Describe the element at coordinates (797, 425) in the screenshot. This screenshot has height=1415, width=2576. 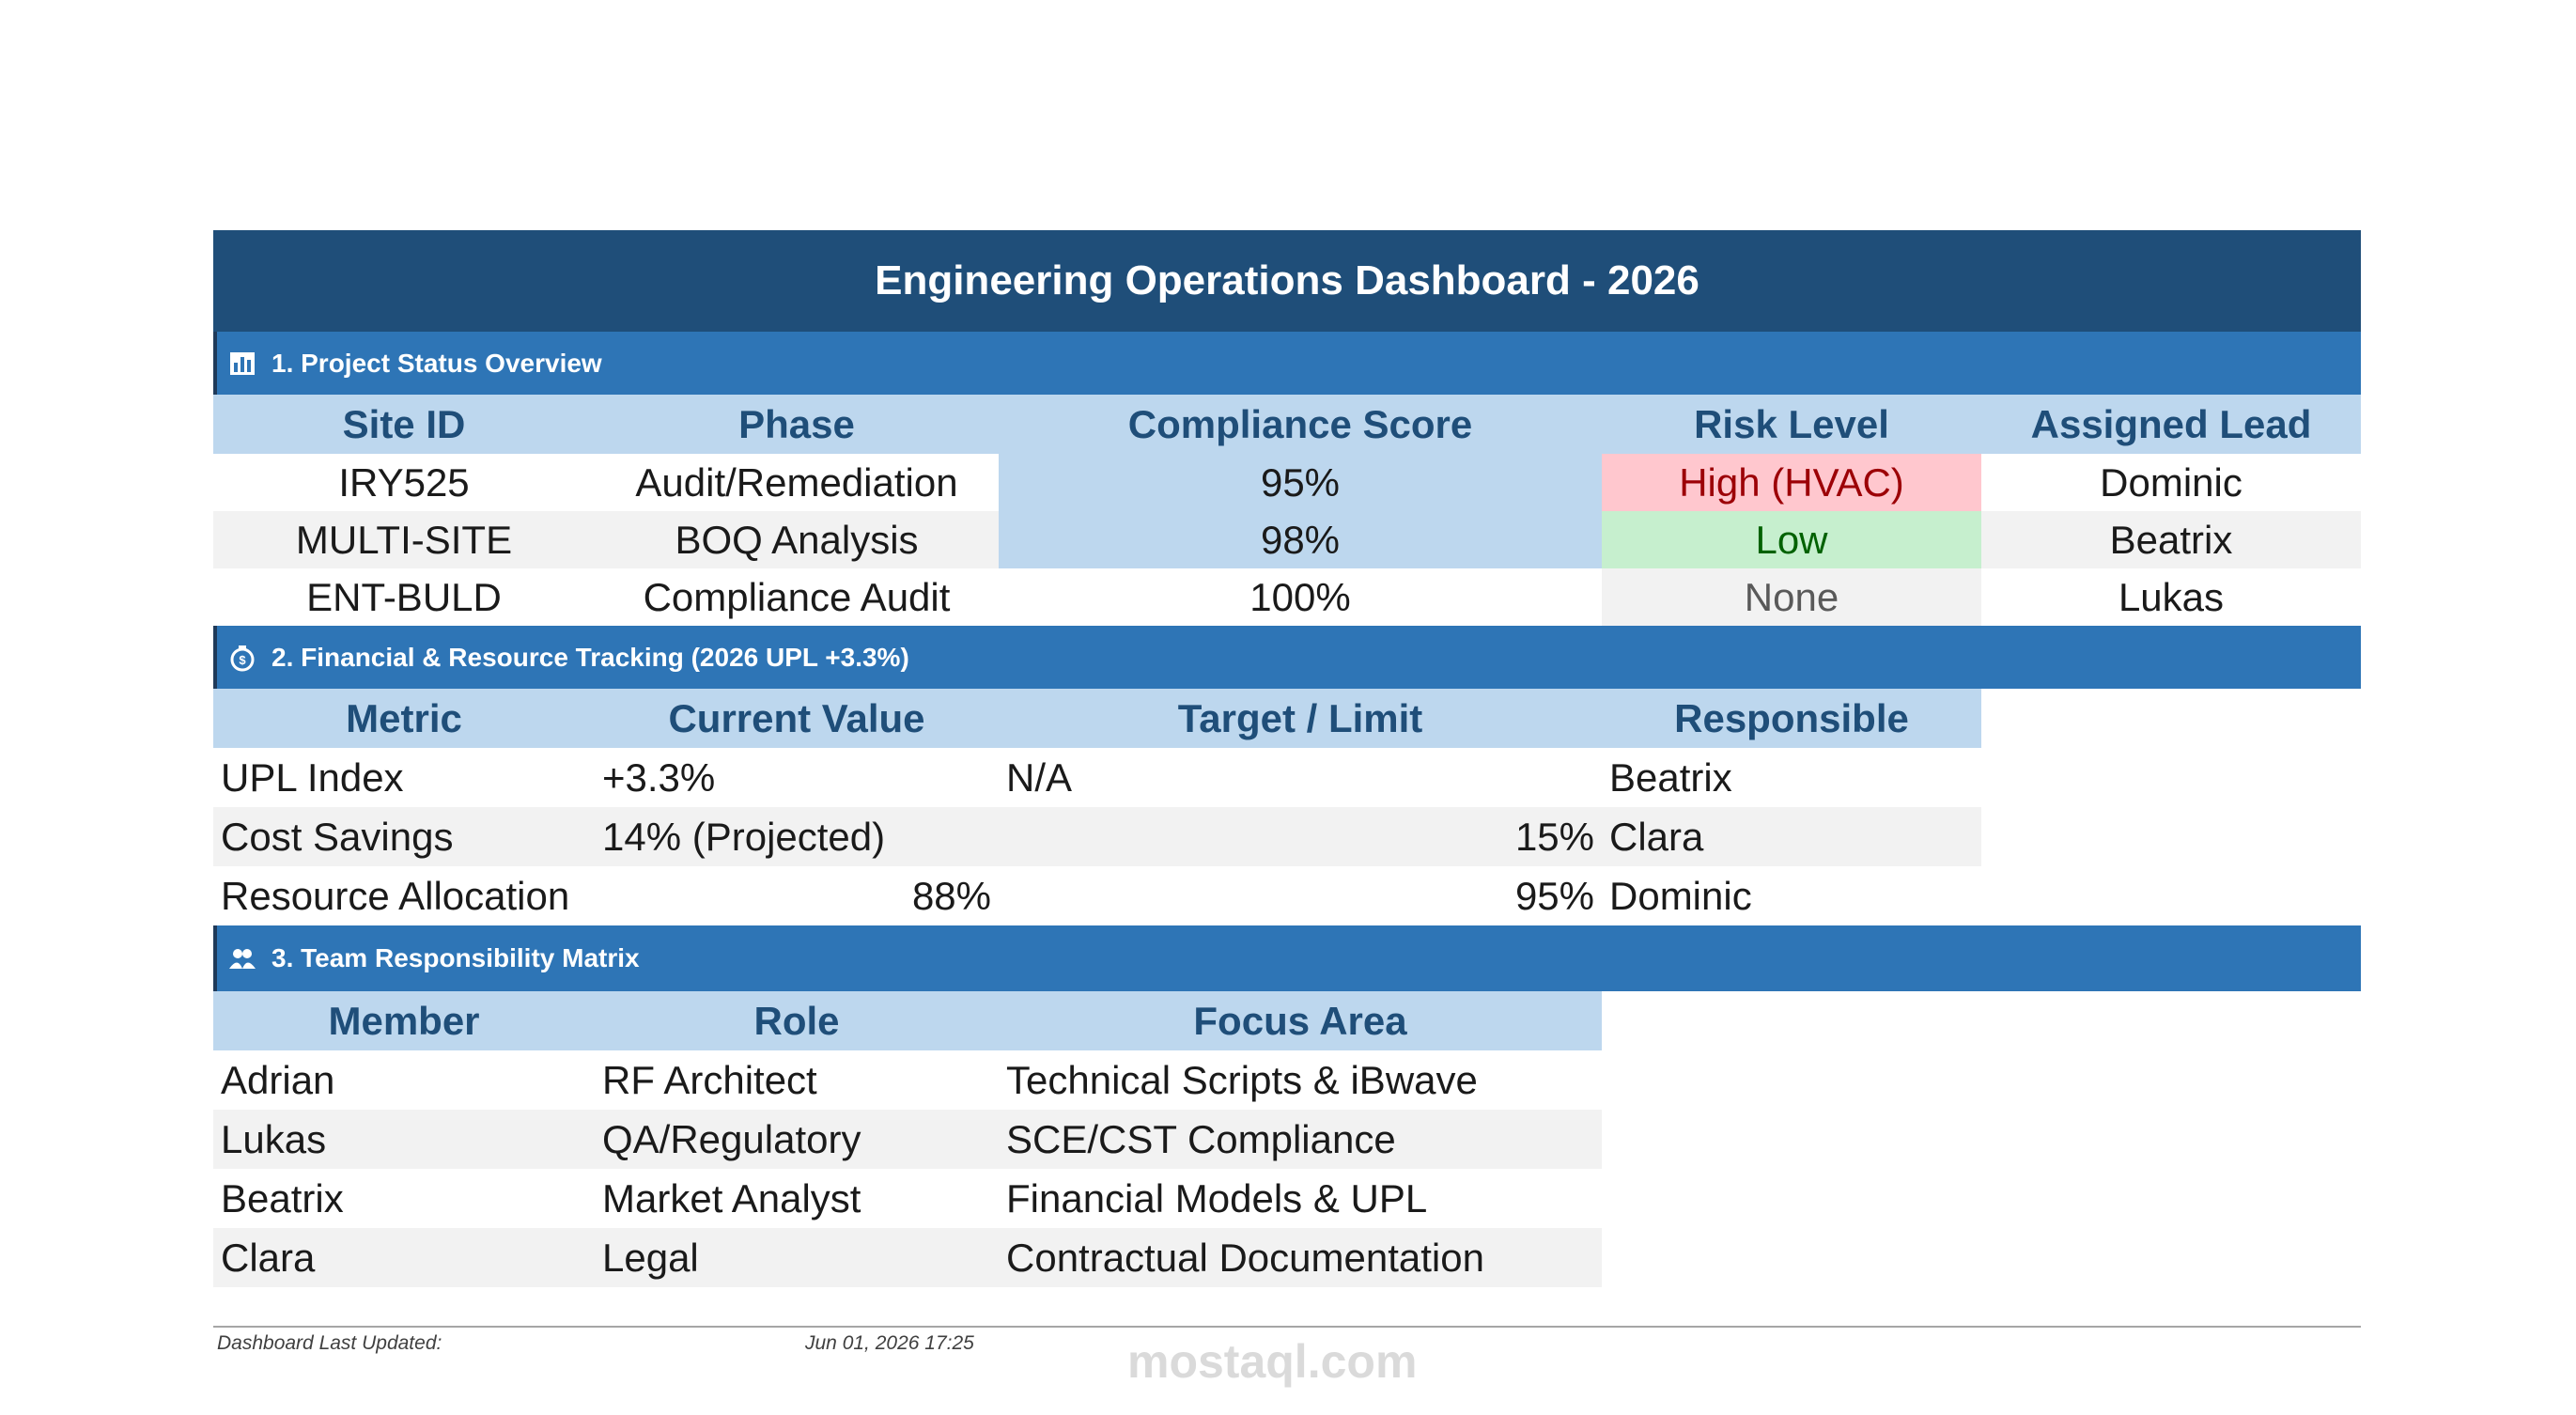
I see `column-header: Phase` at that location.